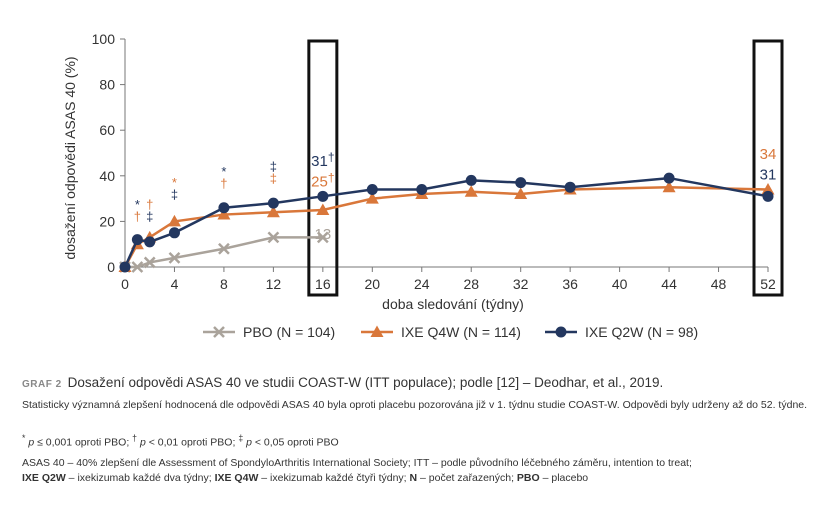 The width and height of the screenshot is (835, 507). I want to click on x-tick-label: 32, so click(521, 284).